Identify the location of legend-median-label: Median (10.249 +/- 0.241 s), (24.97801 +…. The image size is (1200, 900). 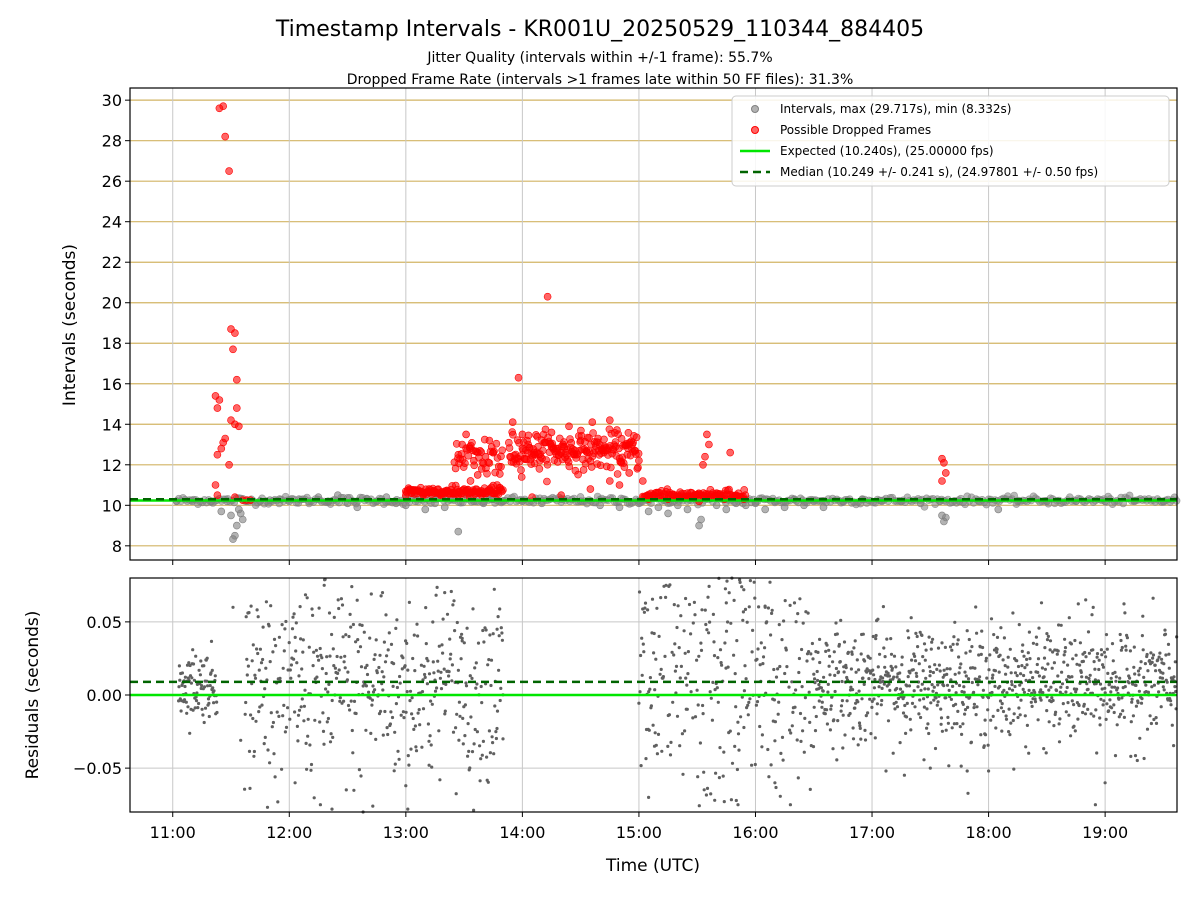
(939, 172).